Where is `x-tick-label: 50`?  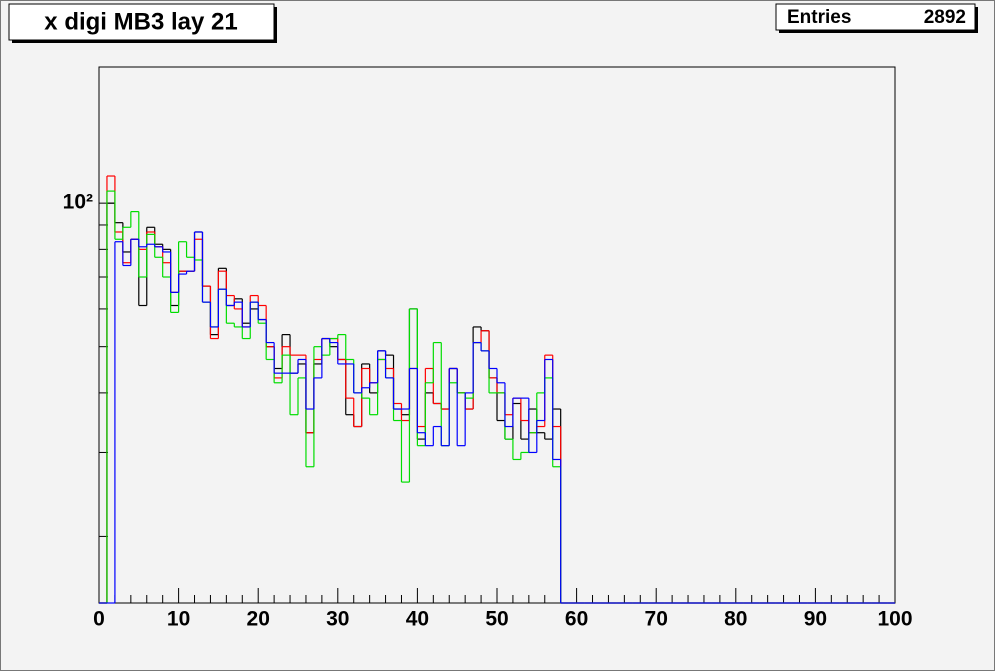 x-tick-label: 50 is located at coordinates (496, 619).